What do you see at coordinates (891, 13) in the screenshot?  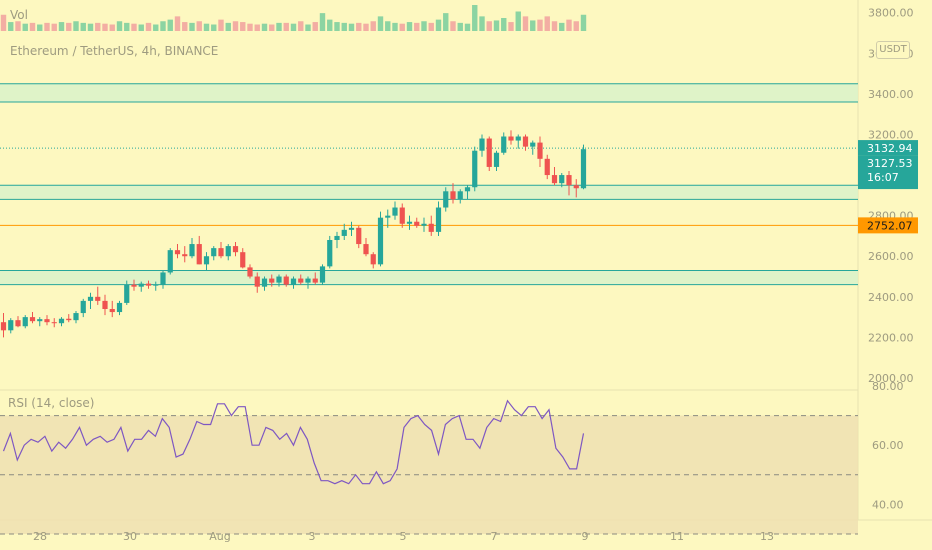 I see `price-axis-tick: 3800.00` at bounding box center [891, 13].